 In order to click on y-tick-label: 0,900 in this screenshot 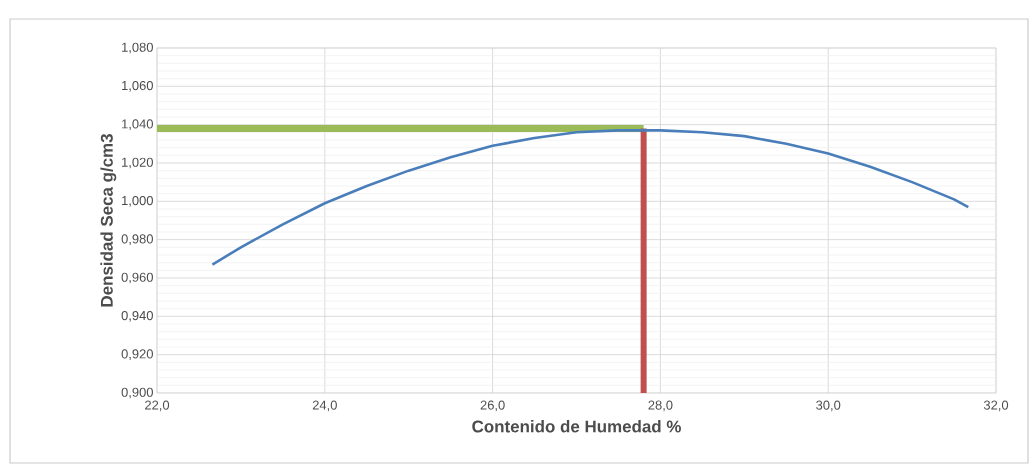, I will do `click(137, 393)`.